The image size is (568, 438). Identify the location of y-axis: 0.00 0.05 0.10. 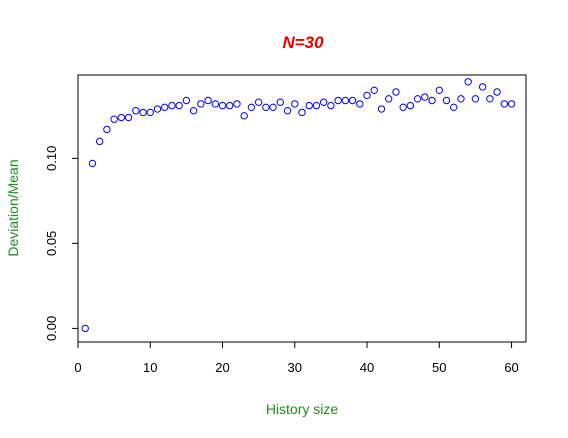
(61, 243).